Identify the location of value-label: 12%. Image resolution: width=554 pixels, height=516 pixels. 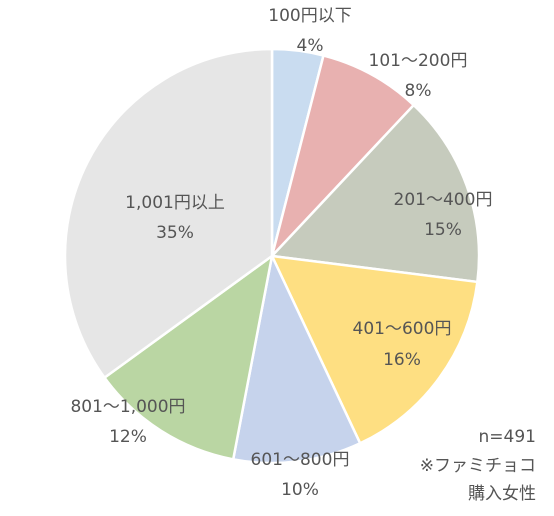
(128, 437).